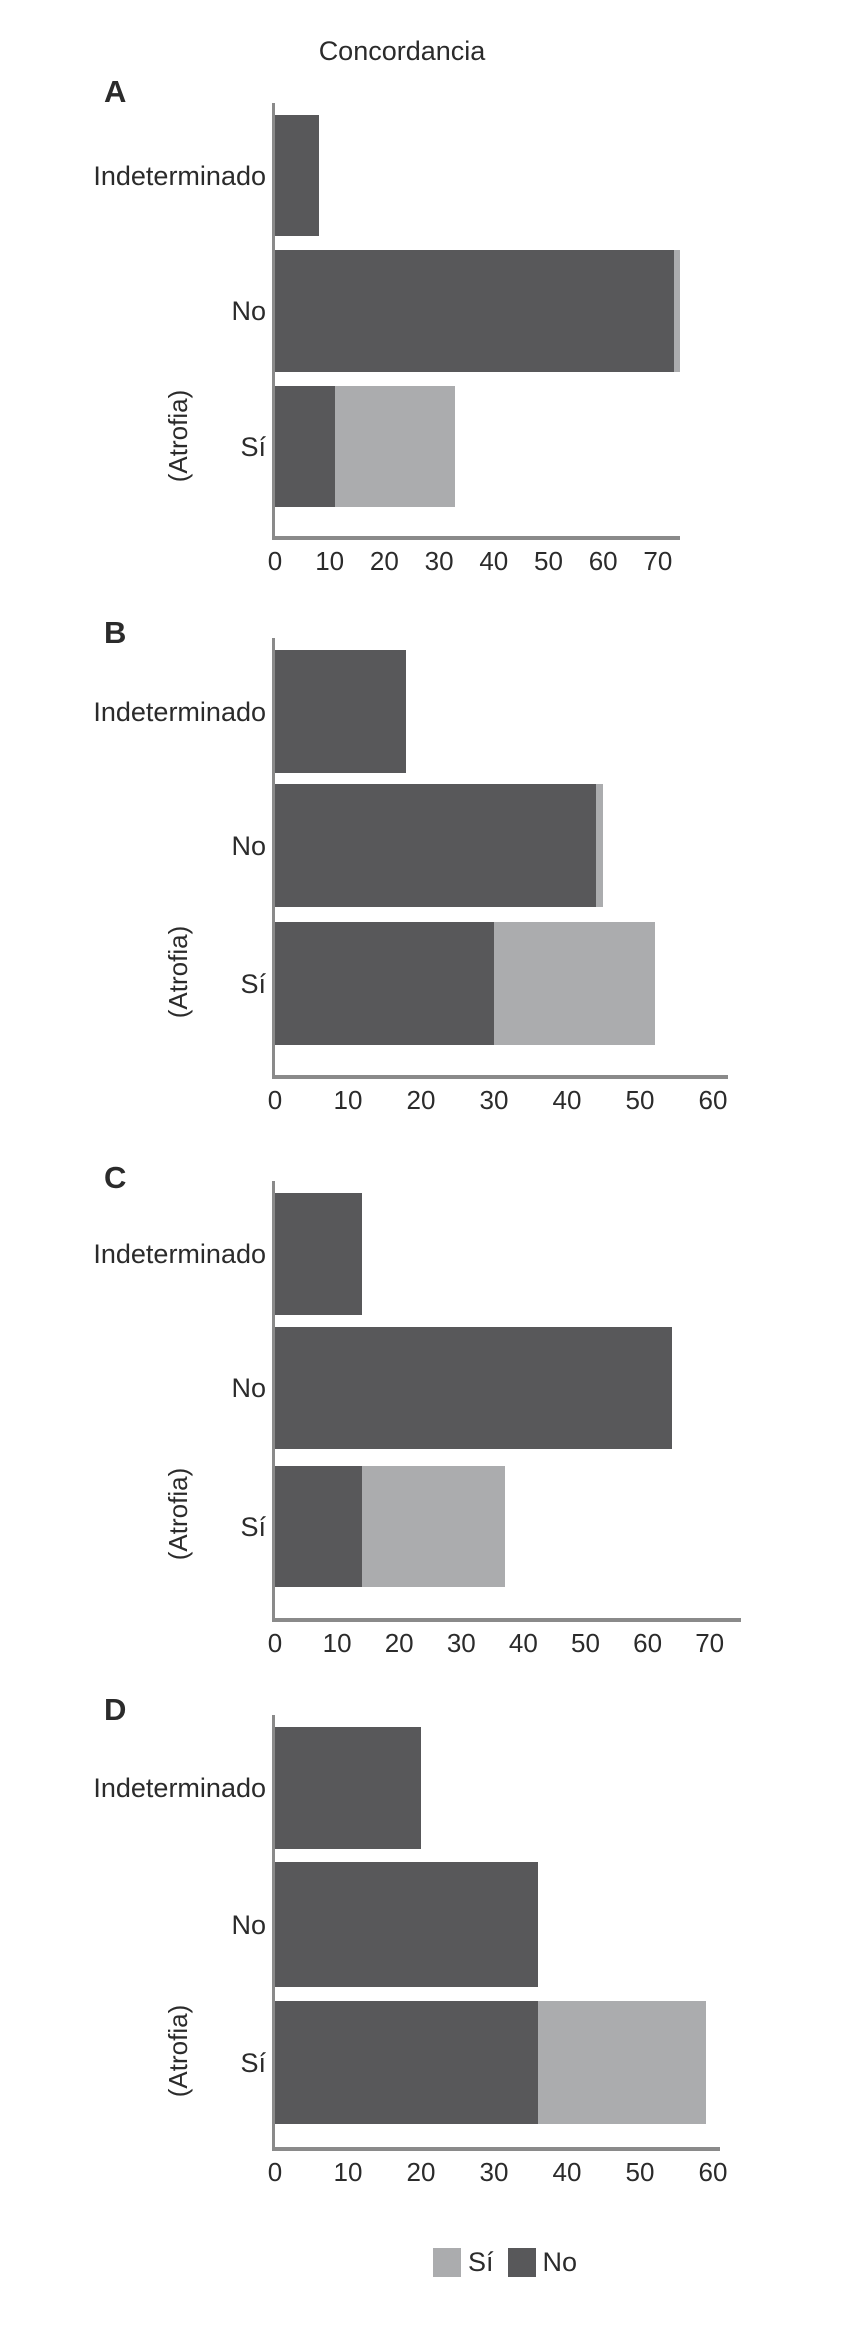 This screenshot has height=2325, width=854. Describe the element at coordinates (330, 561) in the screenshot. I see `x-tick-A-10: 10` at that location.